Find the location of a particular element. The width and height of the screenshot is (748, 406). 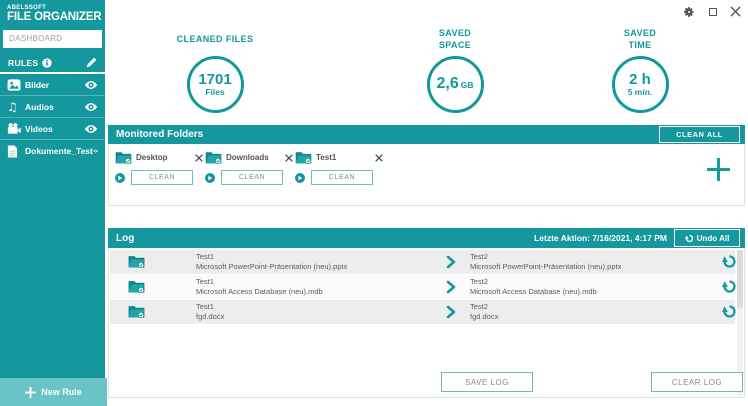

last-action-text: Letzte Aktion: 7/16/2021, 4:17 PM is located at coordinates (600, 238).